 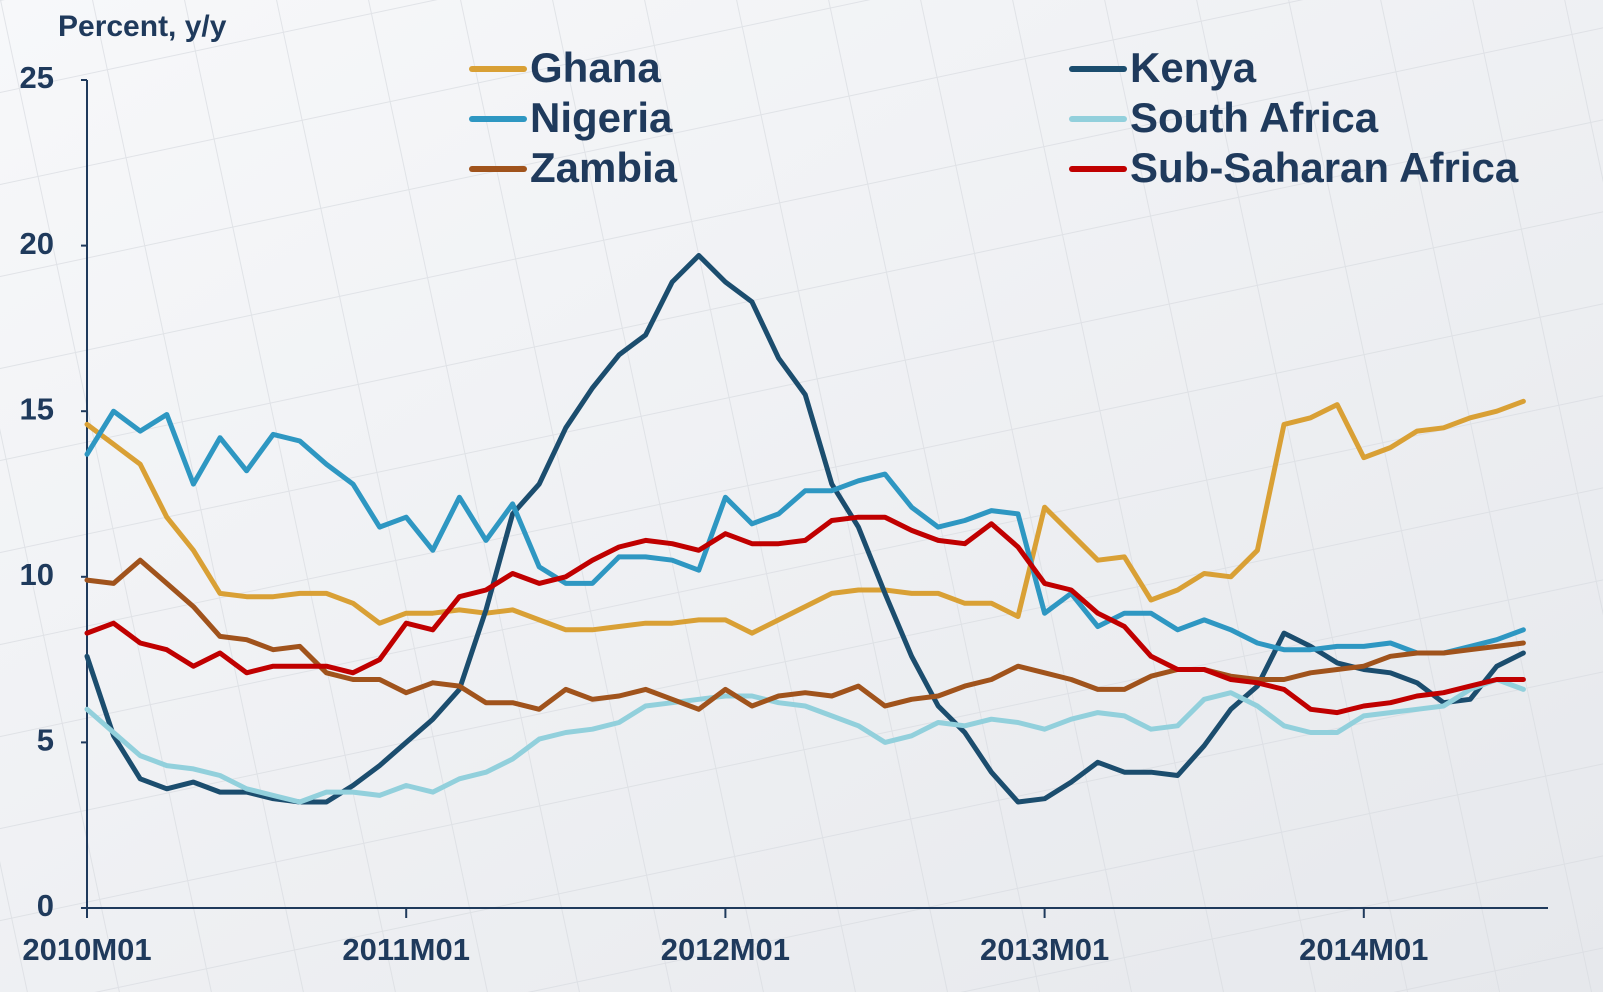 What do you see at coordinates (37, 408) in the screenshot?
I see `y-tick-label: 15` at bounding box center [37, 408].